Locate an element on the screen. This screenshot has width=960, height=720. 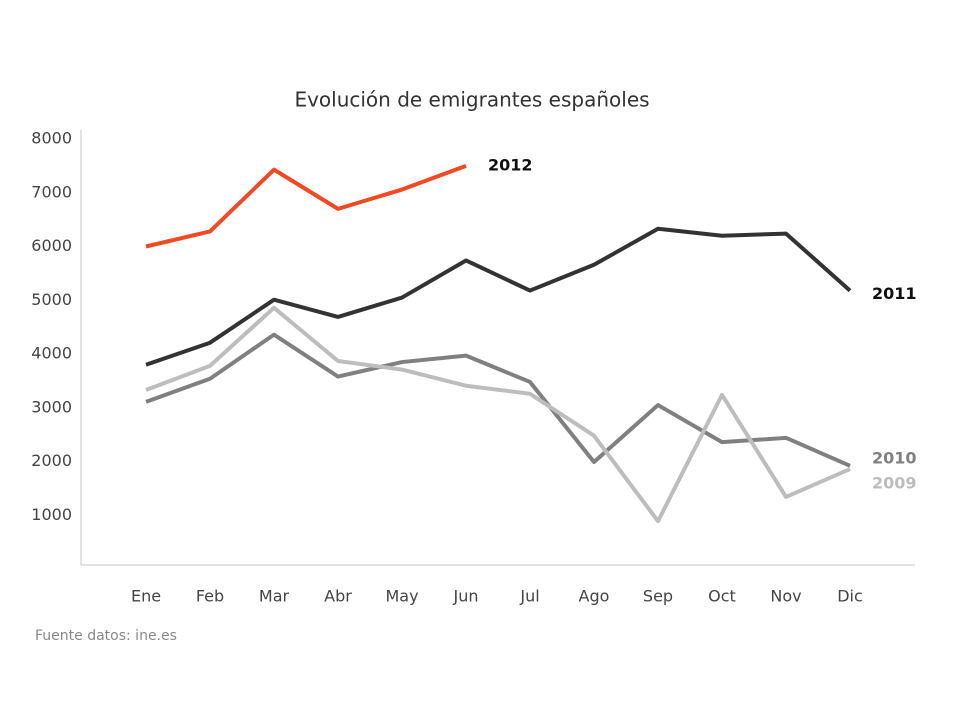
y-tick-label: 1000 is located at coordinates (51, 514).